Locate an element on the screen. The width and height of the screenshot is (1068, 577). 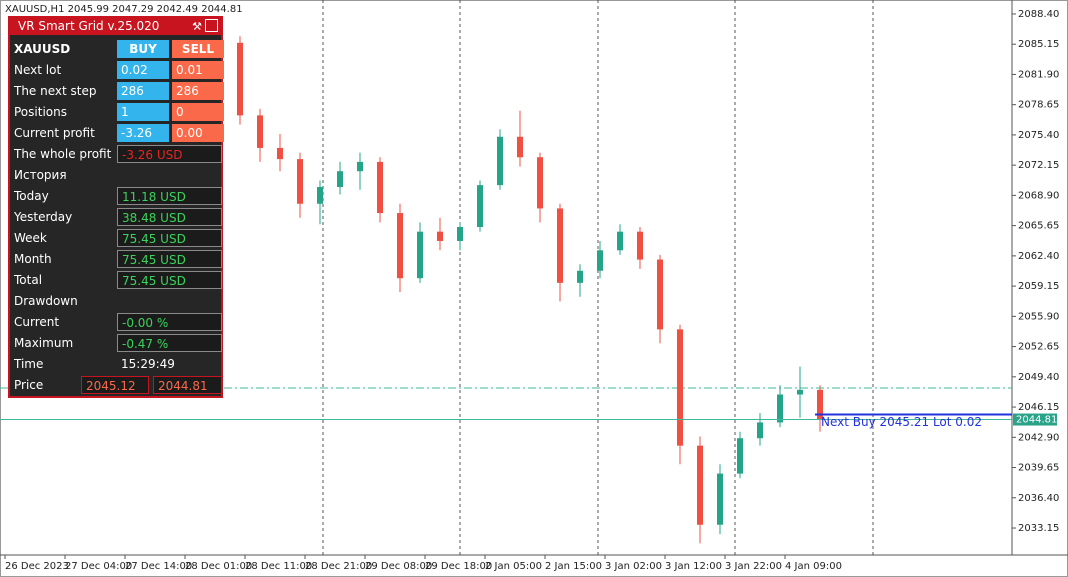
sell-value: 0 is located at coordinates (198, 112).